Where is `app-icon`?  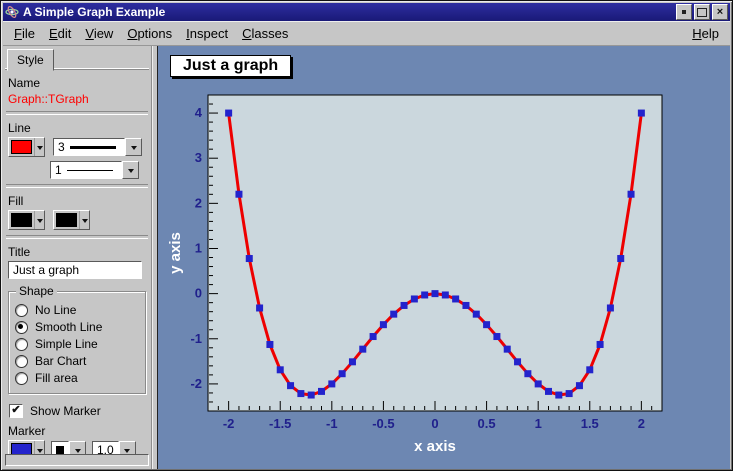
app-icon is located at coordinates (12, 12).